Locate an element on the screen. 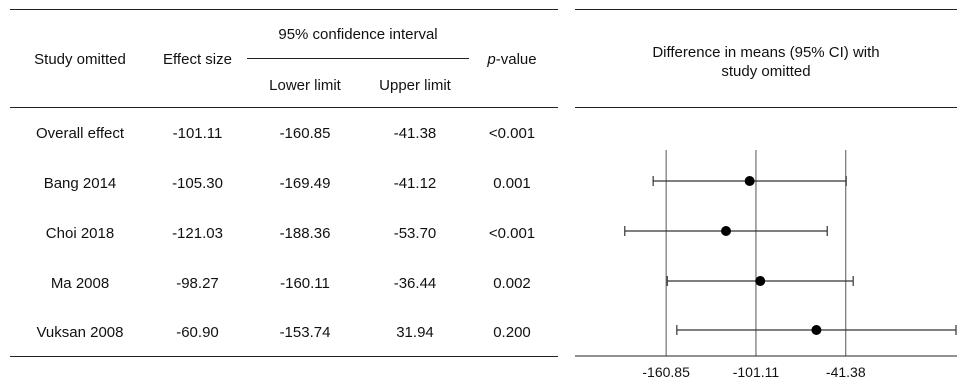 The height and width of the screenshot is (382, 957). header-lower-limit: Lower limit is located at coordinates (305, 85).